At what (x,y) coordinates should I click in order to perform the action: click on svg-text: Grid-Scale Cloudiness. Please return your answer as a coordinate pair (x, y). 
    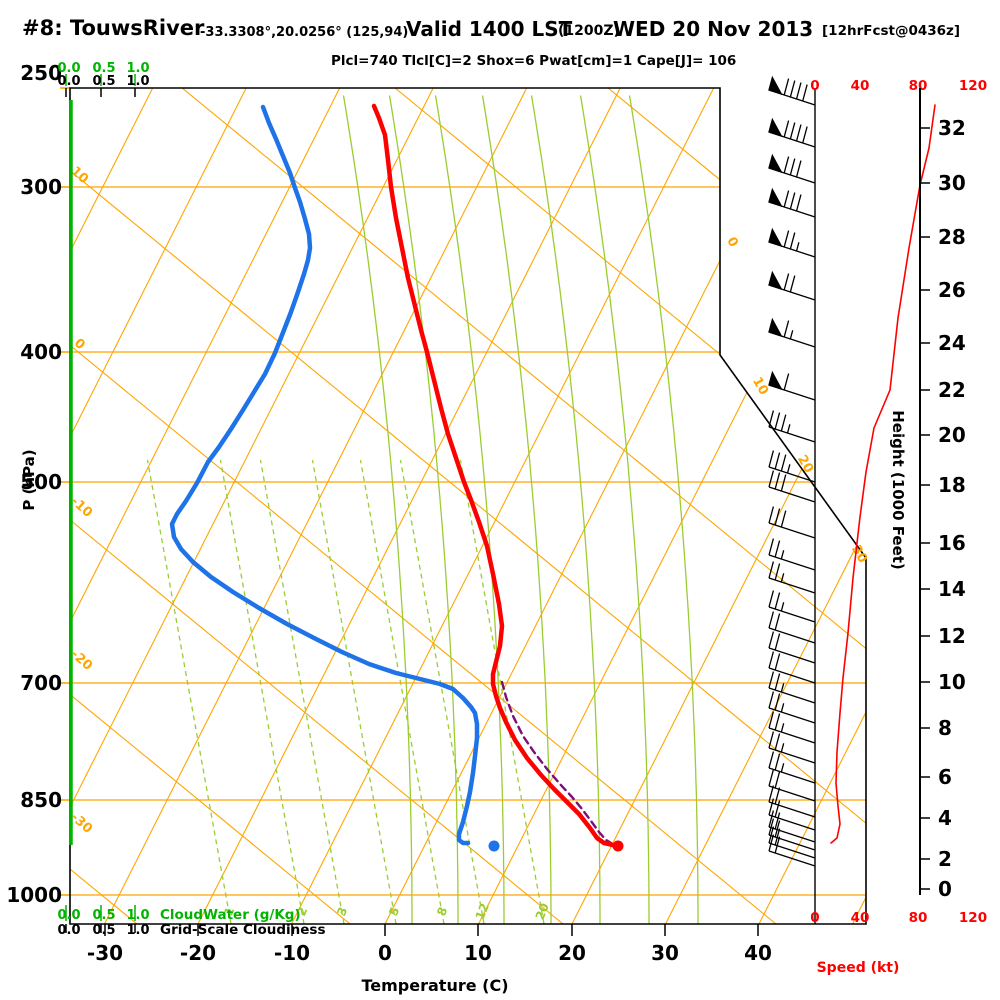
    Looking at the image, I should click on (243, 930).